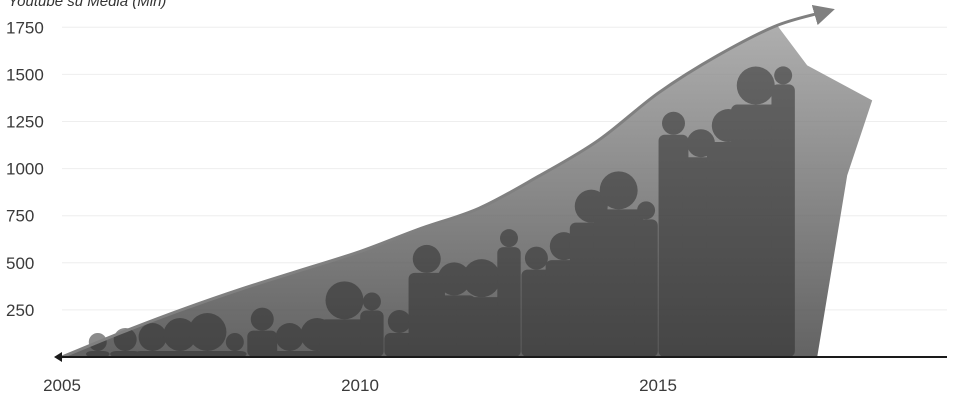  What do you see at coordinates (658, 385) in the screenshot?
I see `x-tick-label: 2015` at bounding box center [658, 385].